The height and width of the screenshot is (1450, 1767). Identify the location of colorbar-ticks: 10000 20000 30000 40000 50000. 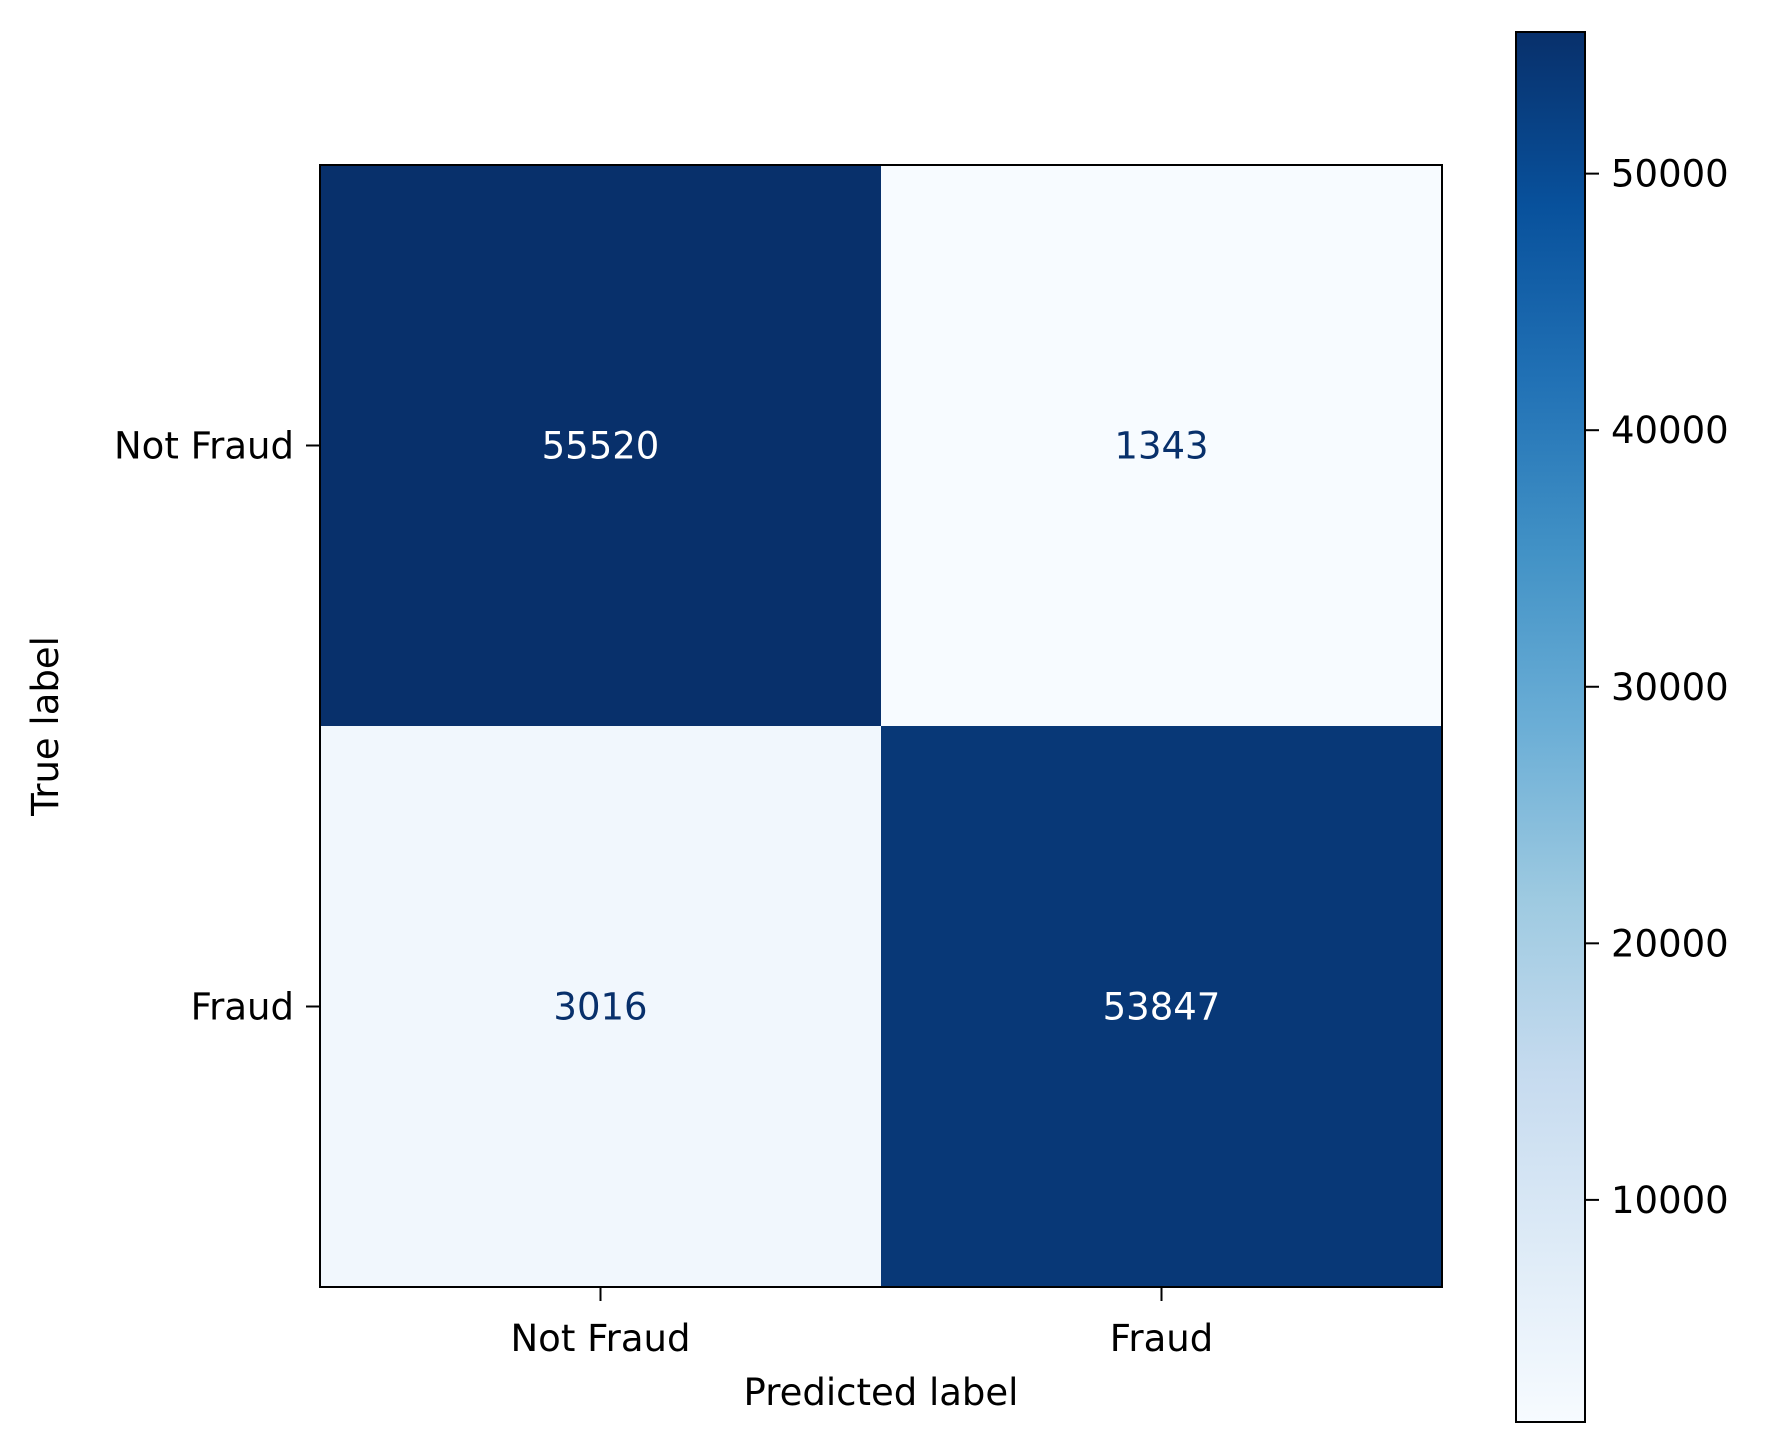
(1657, 687).